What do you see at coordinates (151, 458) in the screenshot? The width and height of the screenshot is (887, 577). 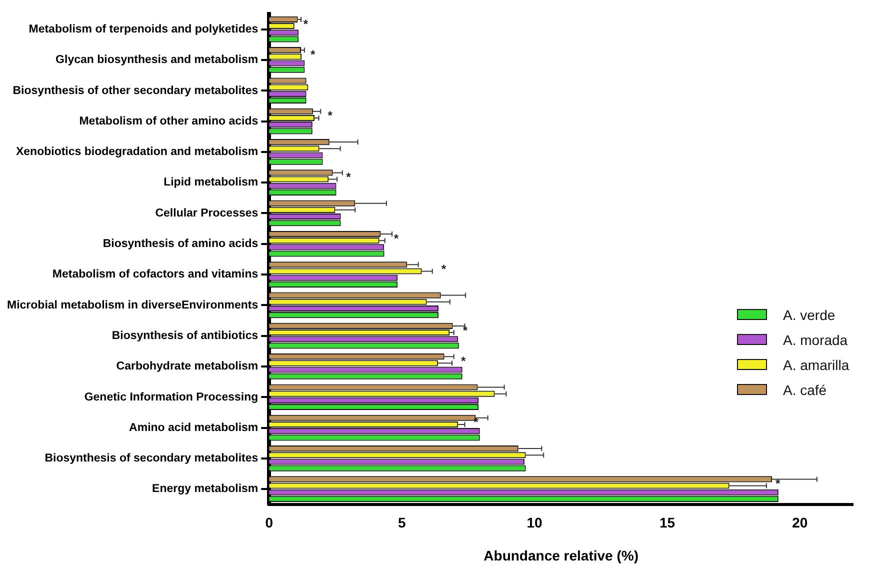 I see `y-tick-label: Biosynthesis of secondary metabolites` at bounding box center [151, 458].